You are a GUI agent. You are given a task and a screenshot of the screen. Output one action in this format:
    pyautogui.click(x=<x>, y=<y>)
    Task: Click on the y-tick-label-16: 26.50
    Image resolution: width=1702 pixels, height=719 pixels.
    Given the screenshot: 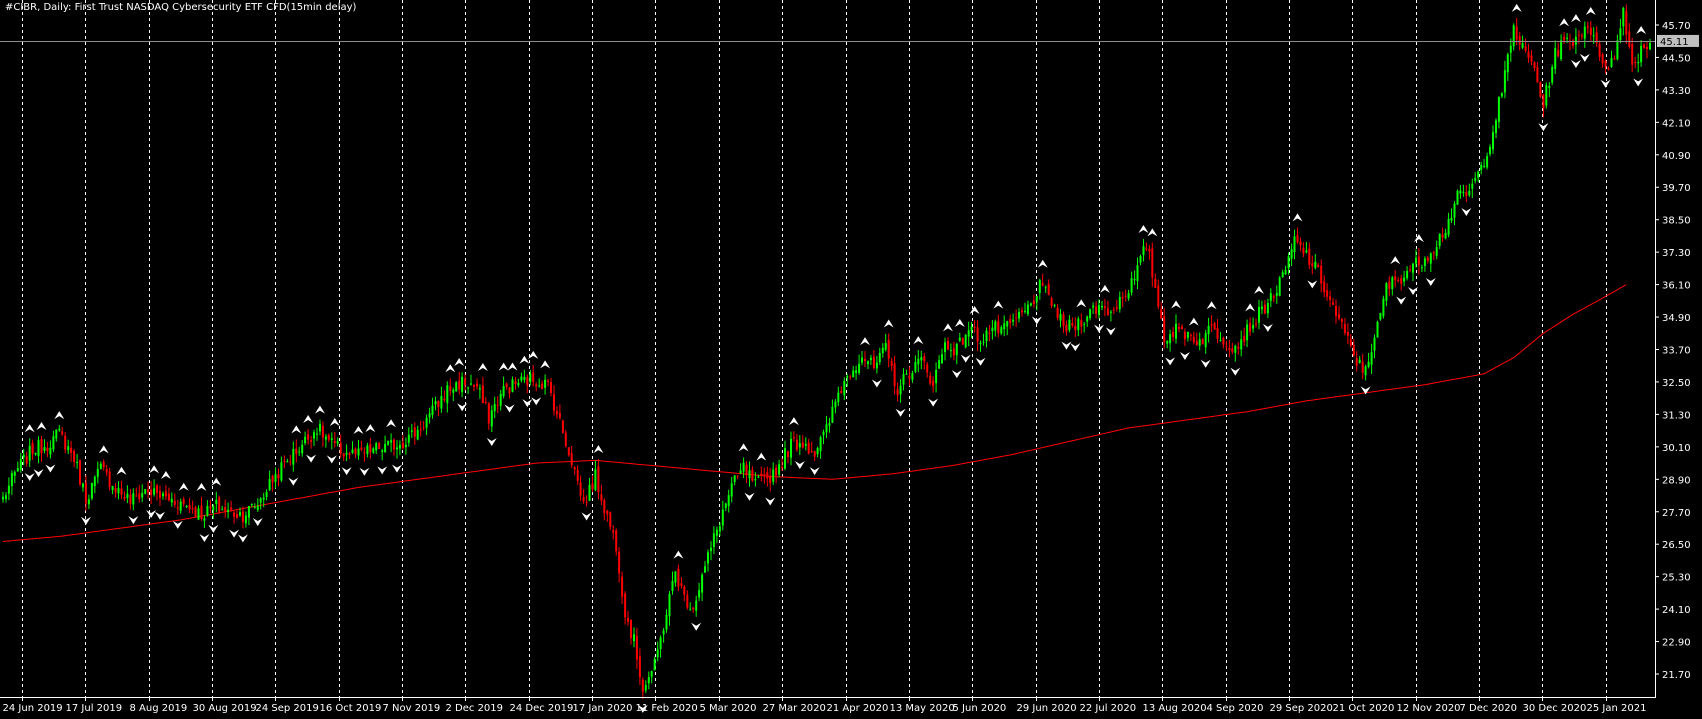 What is the action you would take?
    pyautogui.click(x=1676, y=545)
    